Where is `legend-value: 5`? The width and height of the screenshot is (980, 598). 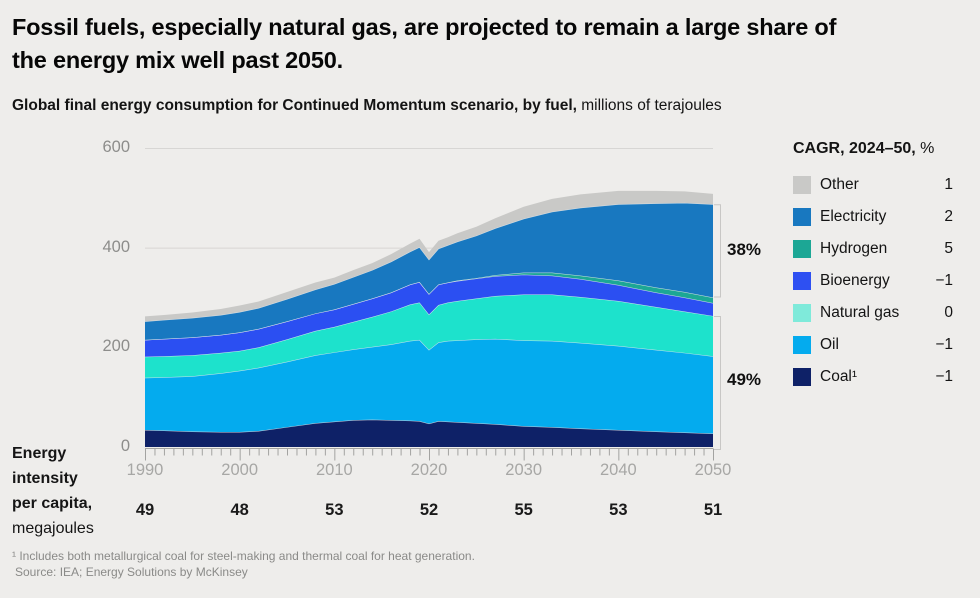 legend-value: 5 is located at coordinates (948, 248).